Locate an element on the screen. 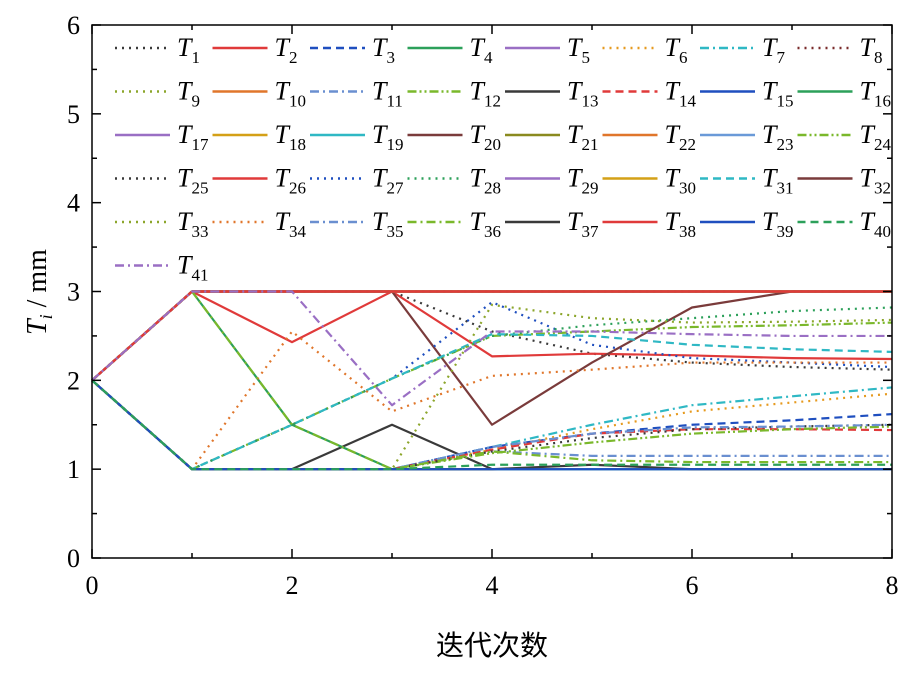 The height and width of the screenshot is (677, 922). legend-label: T5 is located at coordinates (578, 50).